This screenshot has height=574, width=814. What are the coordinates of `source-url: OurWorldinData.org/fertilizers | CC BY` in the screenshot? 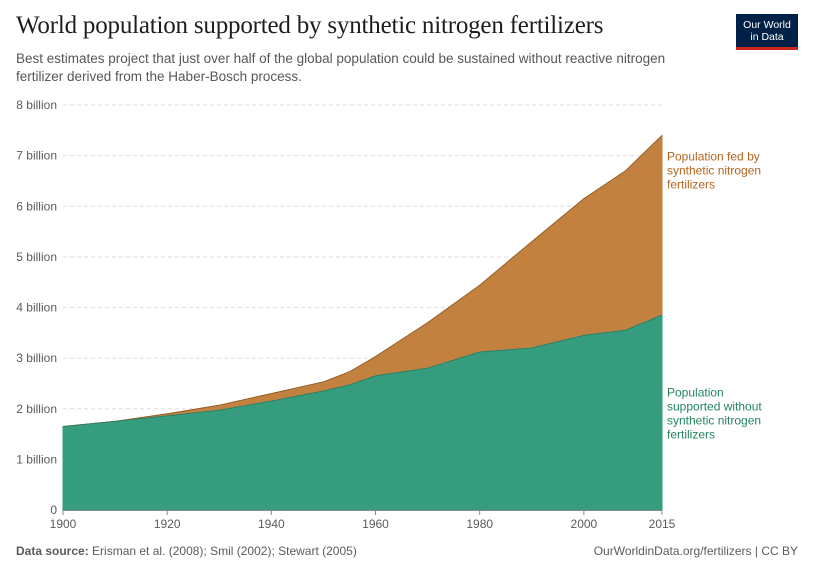 It's located at (695, 551).